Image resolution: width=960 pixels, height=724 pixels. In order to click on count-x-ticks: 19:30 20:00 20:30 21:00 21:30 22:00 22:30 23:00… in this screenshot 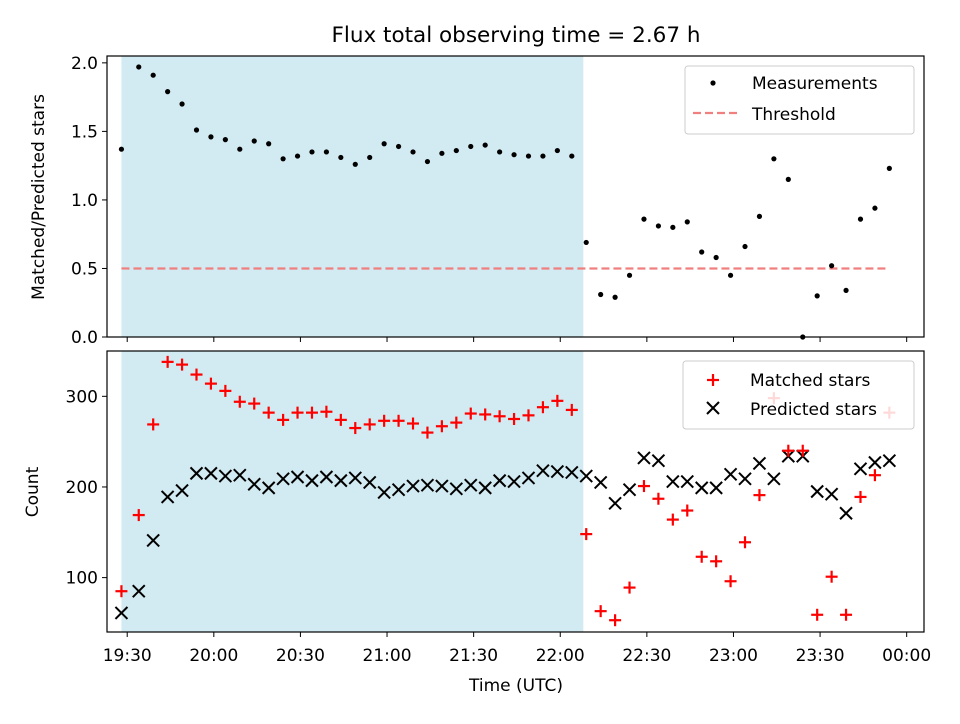, I will do `click(517, 649)`.